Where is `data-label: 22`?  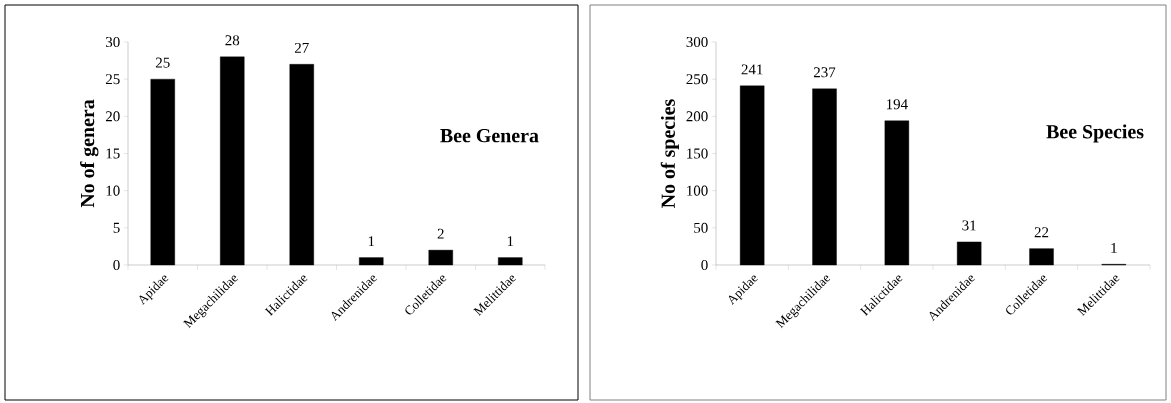
data-label: 22 is located at coordinates (1041, 232).